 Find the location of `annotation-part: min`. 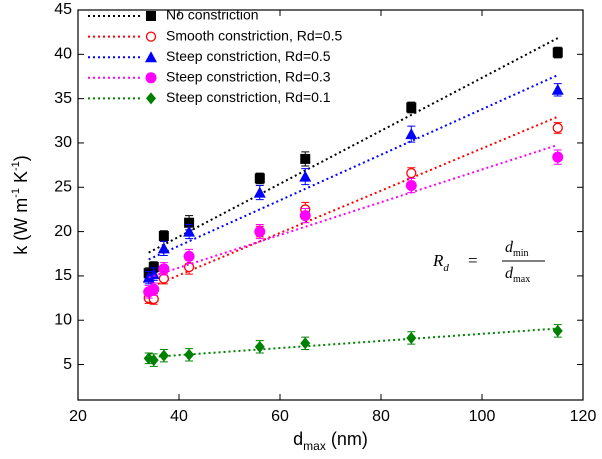

annotation-part: min is located at coordinates (521, 253).